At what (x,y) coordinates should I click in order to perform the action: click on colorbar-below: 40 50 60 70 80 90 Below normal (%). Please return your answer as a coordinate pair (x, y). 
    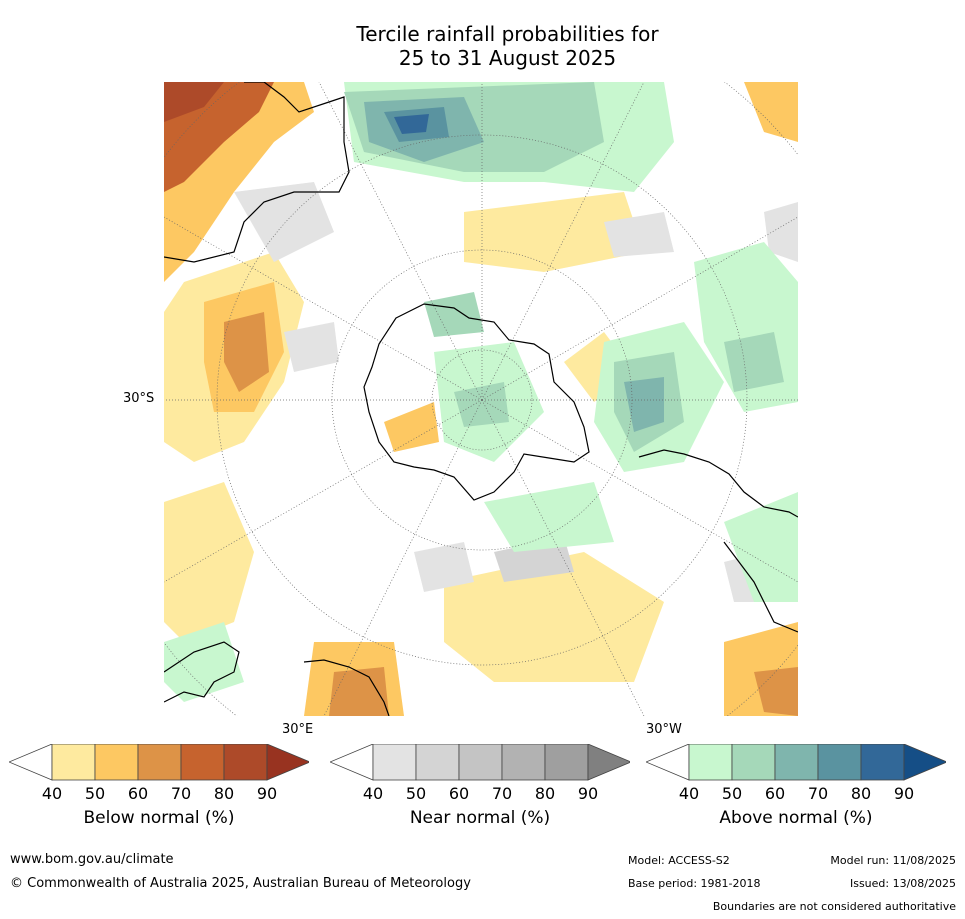
    Looking at the image, I should click on (159, 786).